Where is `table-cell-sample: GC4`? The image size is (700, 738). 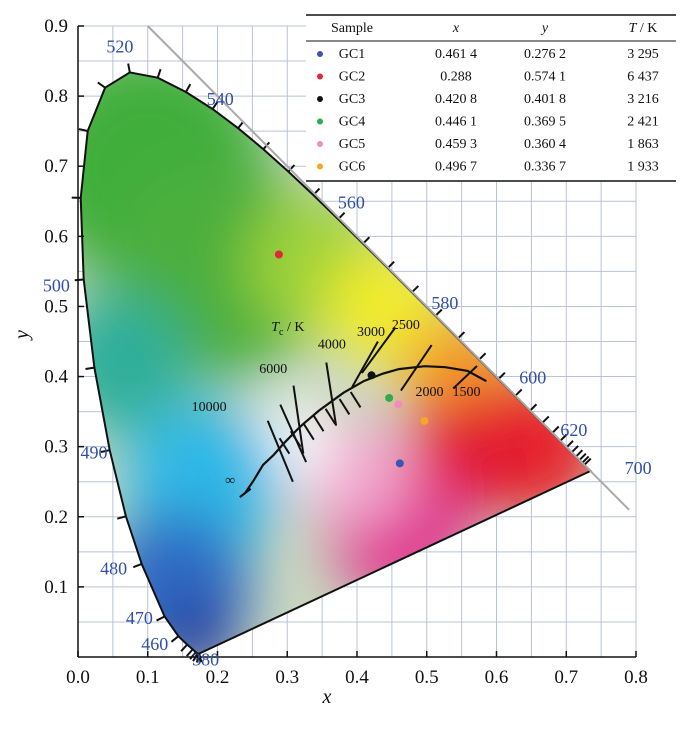 table-cell-sample: GC4 is located at coordinates (352, 122).